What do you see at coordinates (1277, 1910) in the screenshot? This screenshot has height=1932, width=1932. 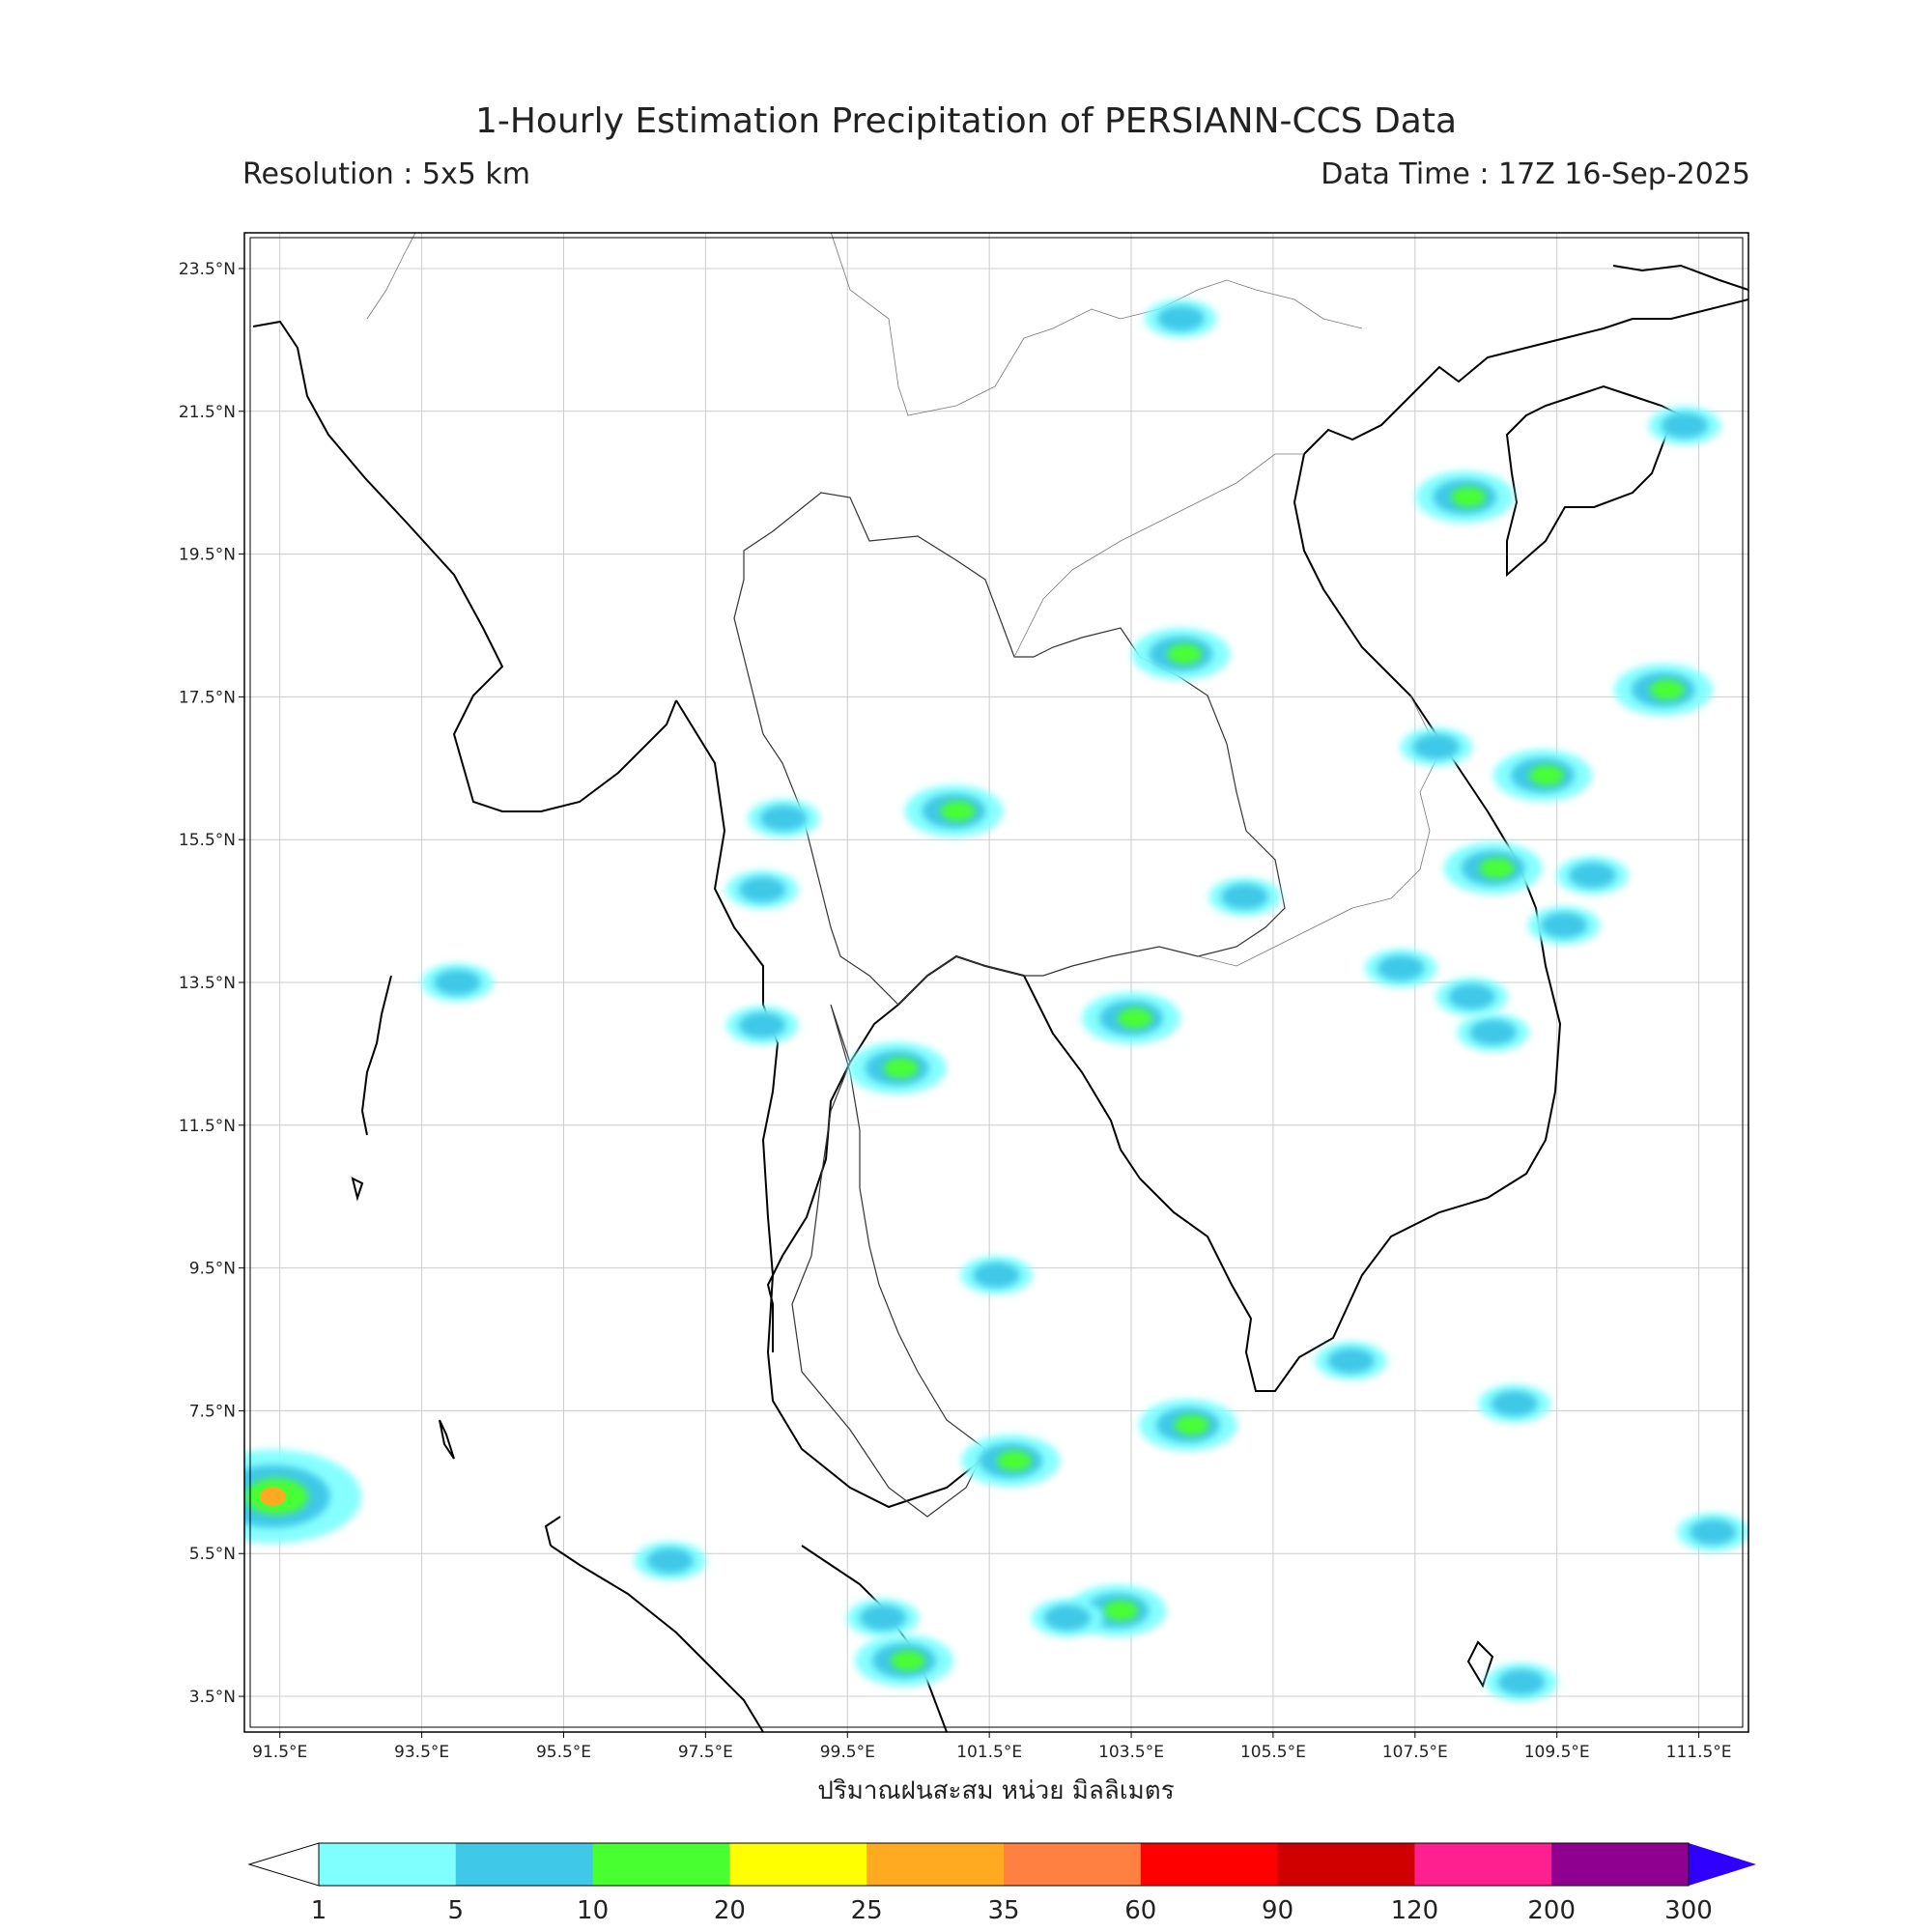 I see `colorbar-label: 90` at bounding box center [1277, 1910].